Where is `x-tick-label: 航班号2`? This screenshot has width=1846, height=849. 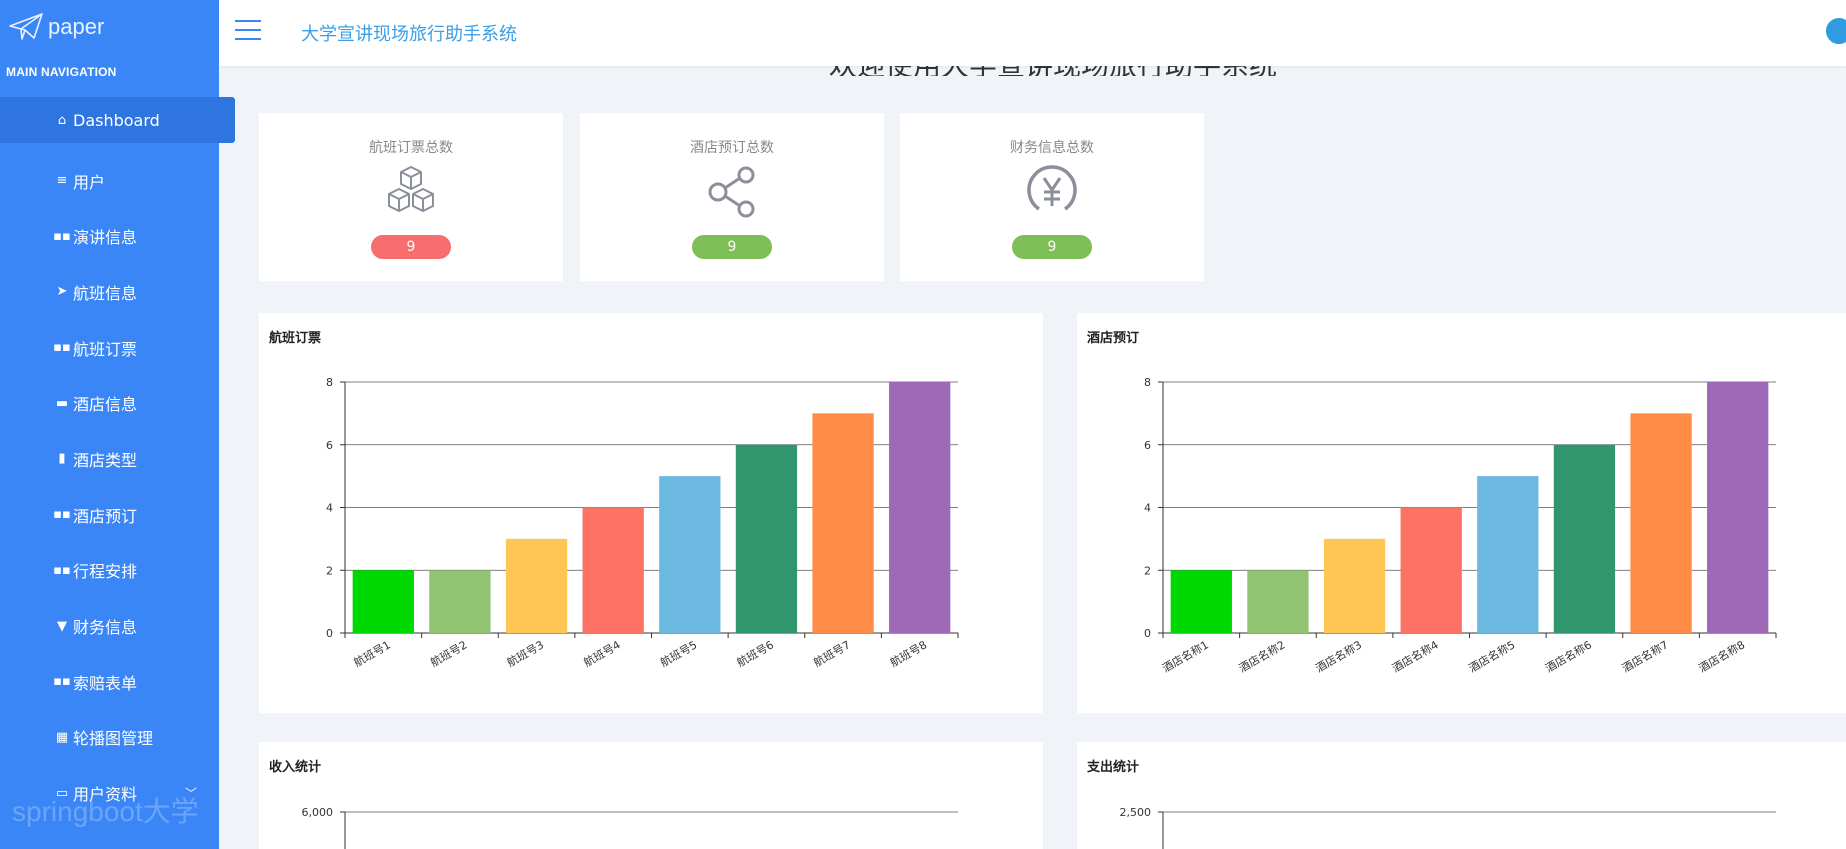
x-tick-label: 航班号2 is located at coordinates (449, 653).